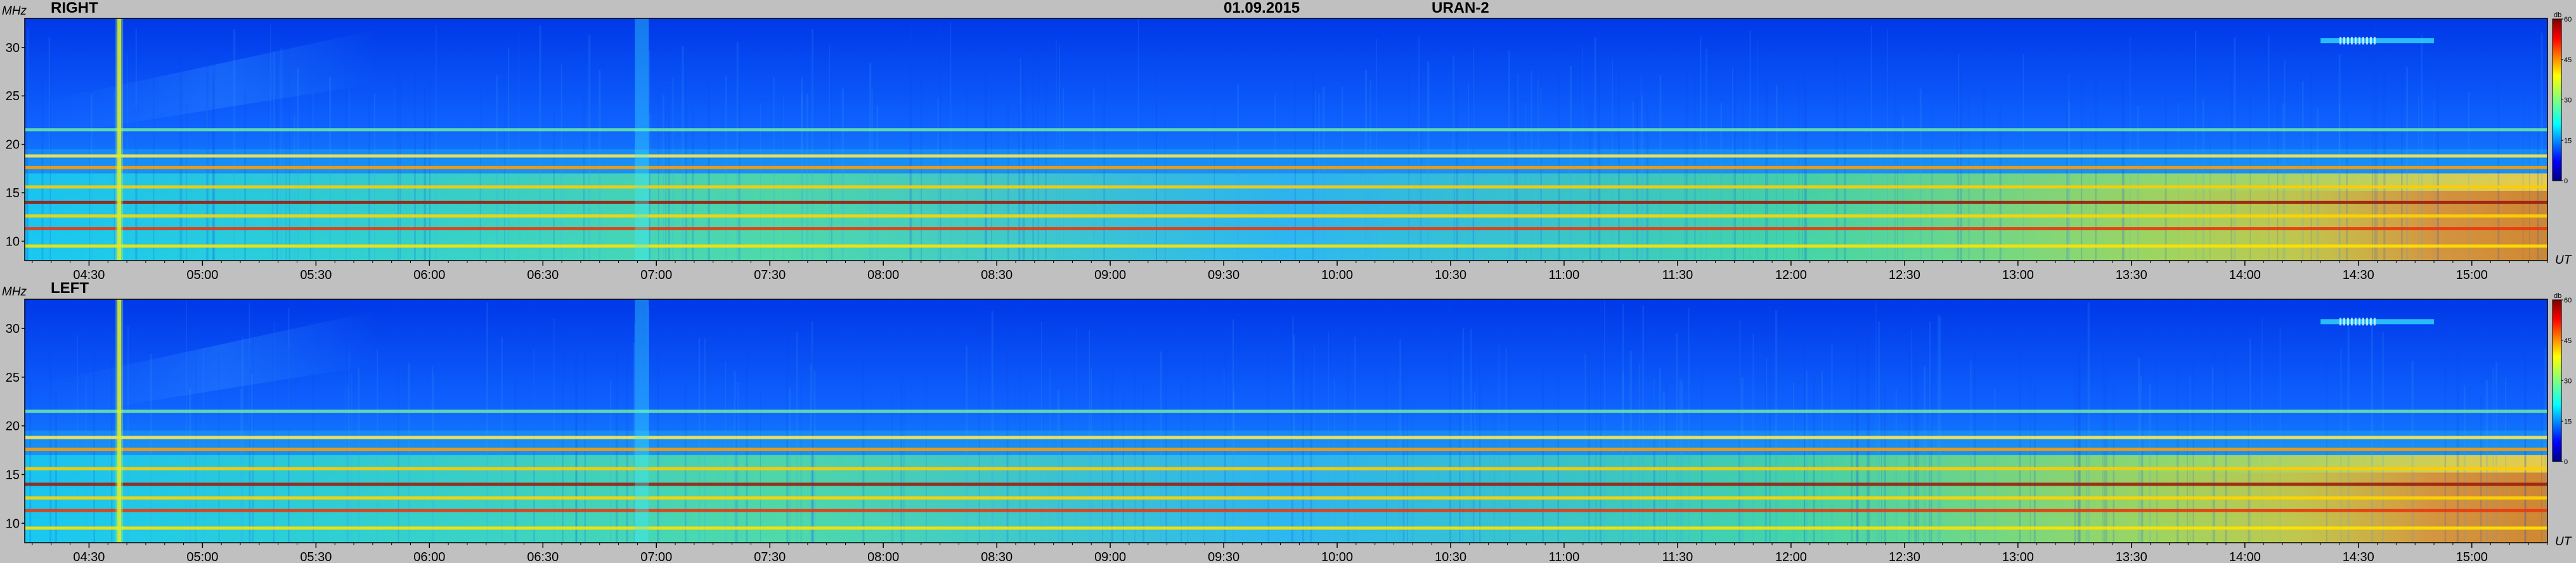  I want to click on rfi-line-12.6mhz, so click(1286, 216).